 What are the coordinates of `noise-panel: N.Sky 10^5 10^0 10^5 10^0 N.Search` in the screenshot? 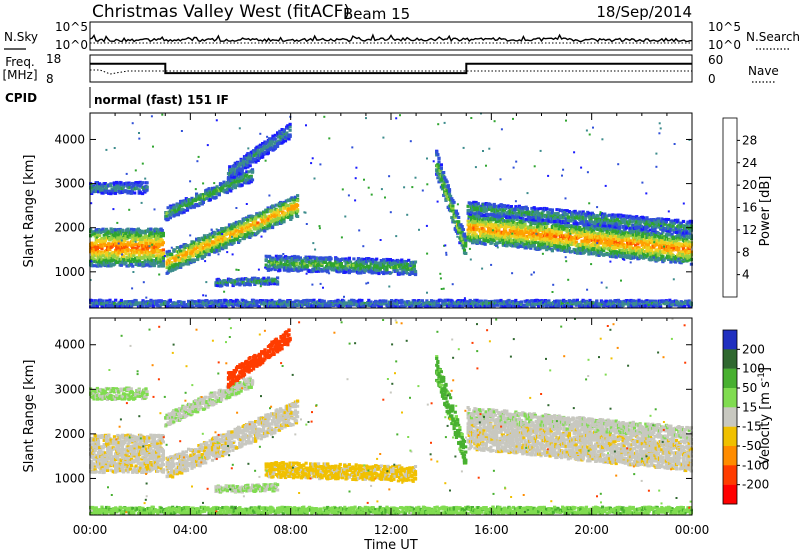 It's located at (402, 36).